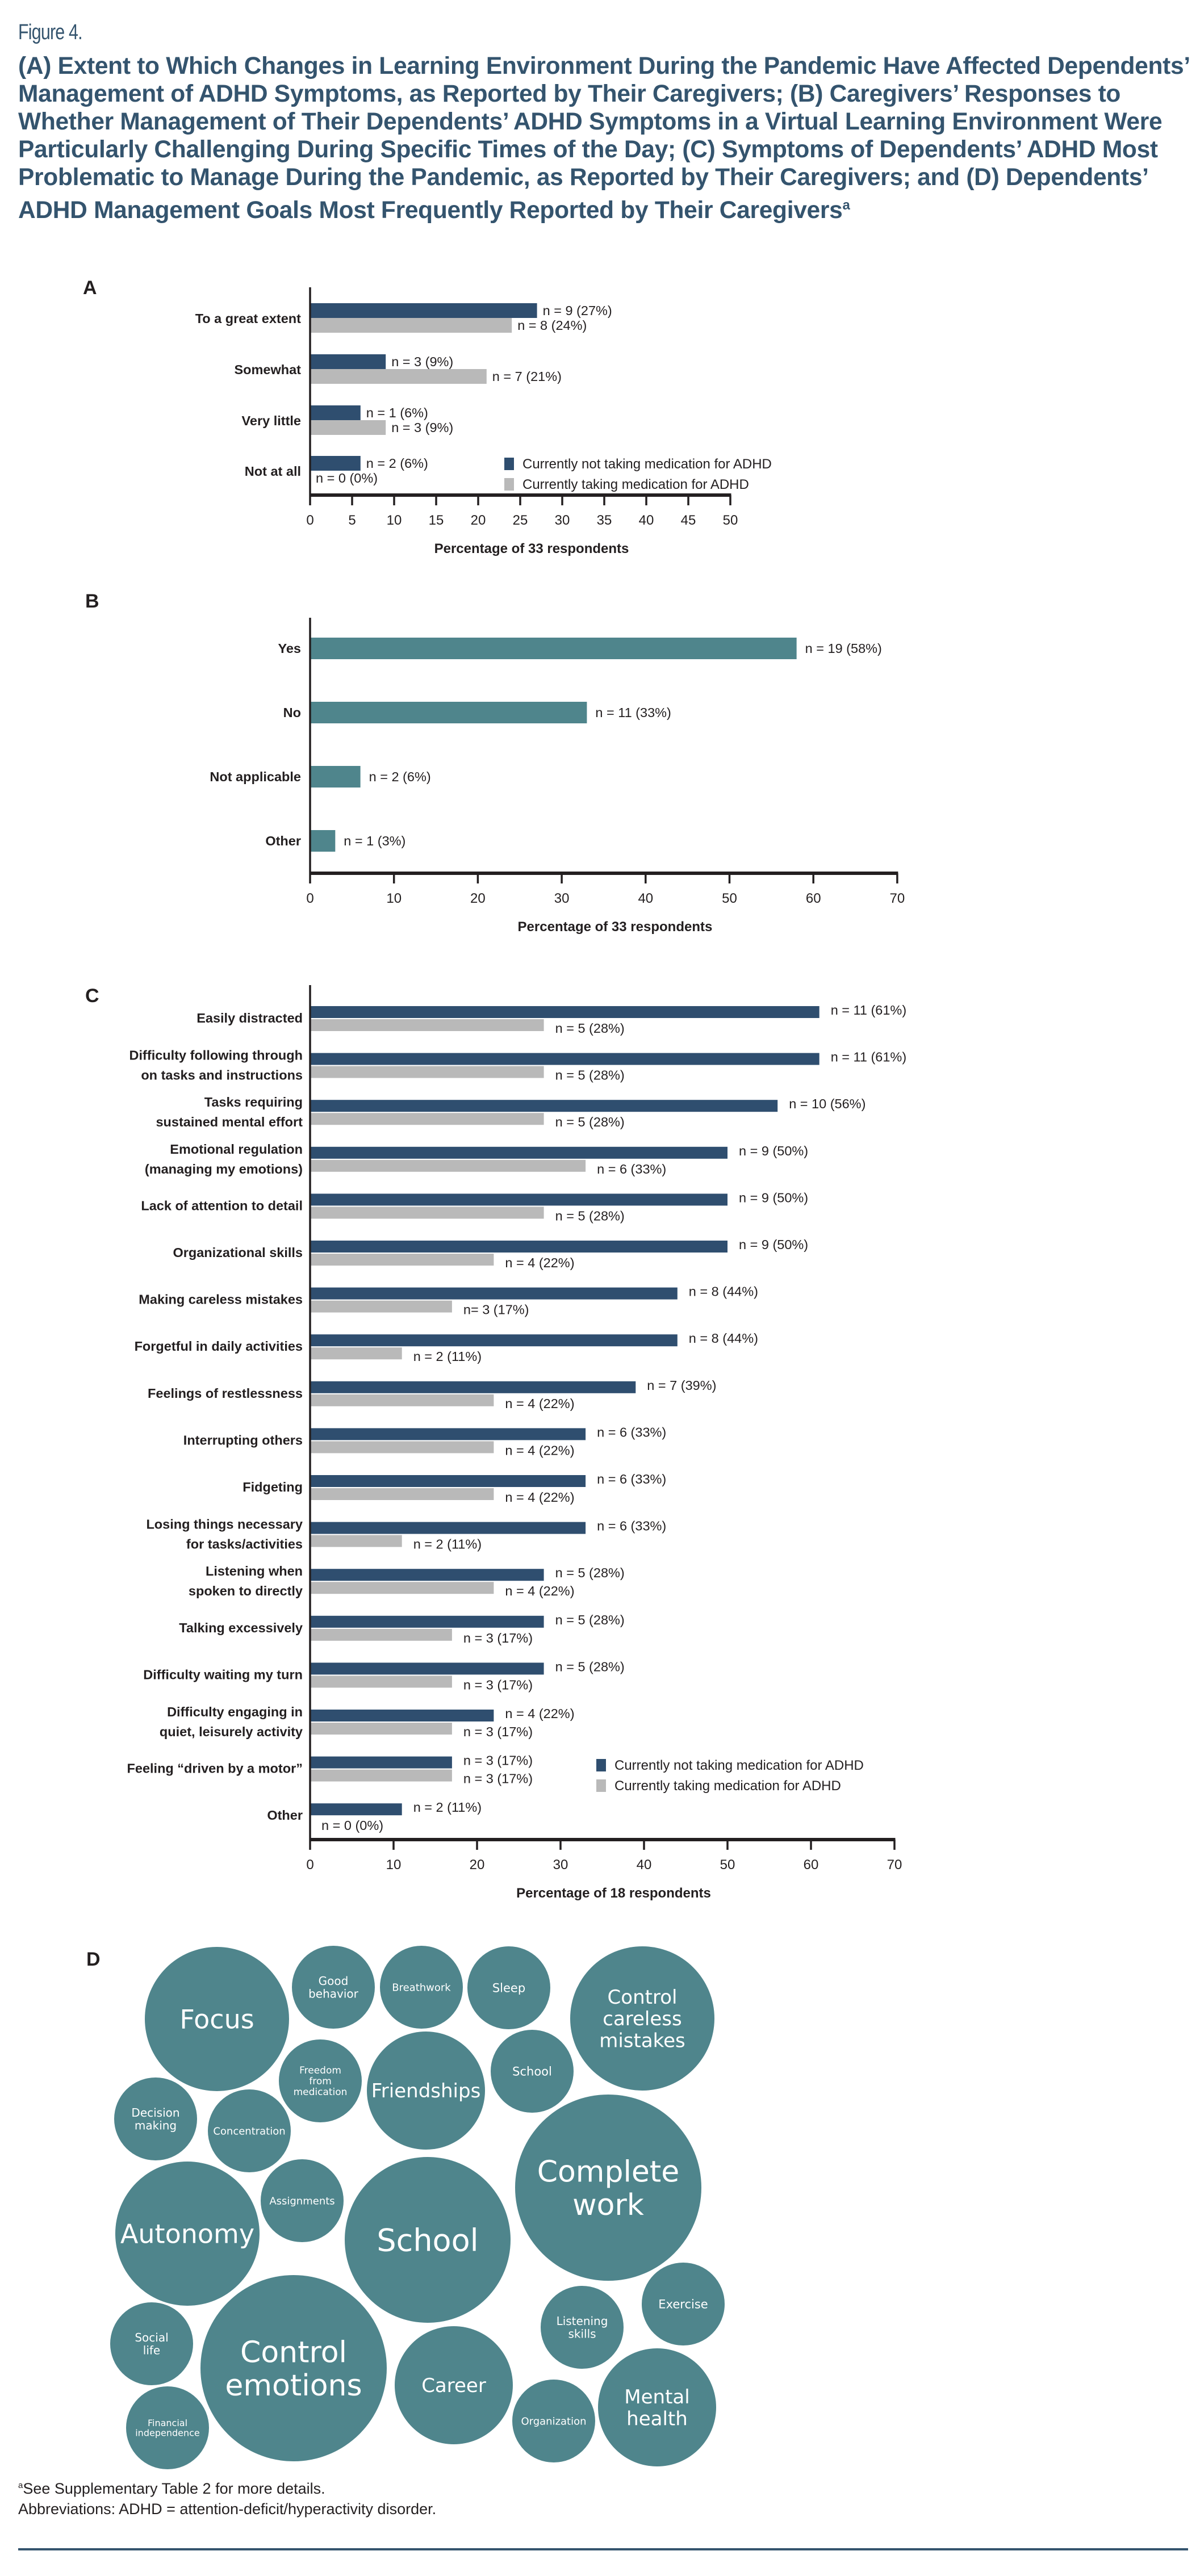 The height and width of the screenshot is (2576, 1200). I want to click on panel-b-x-tick-label: 30, so click(562, 898).